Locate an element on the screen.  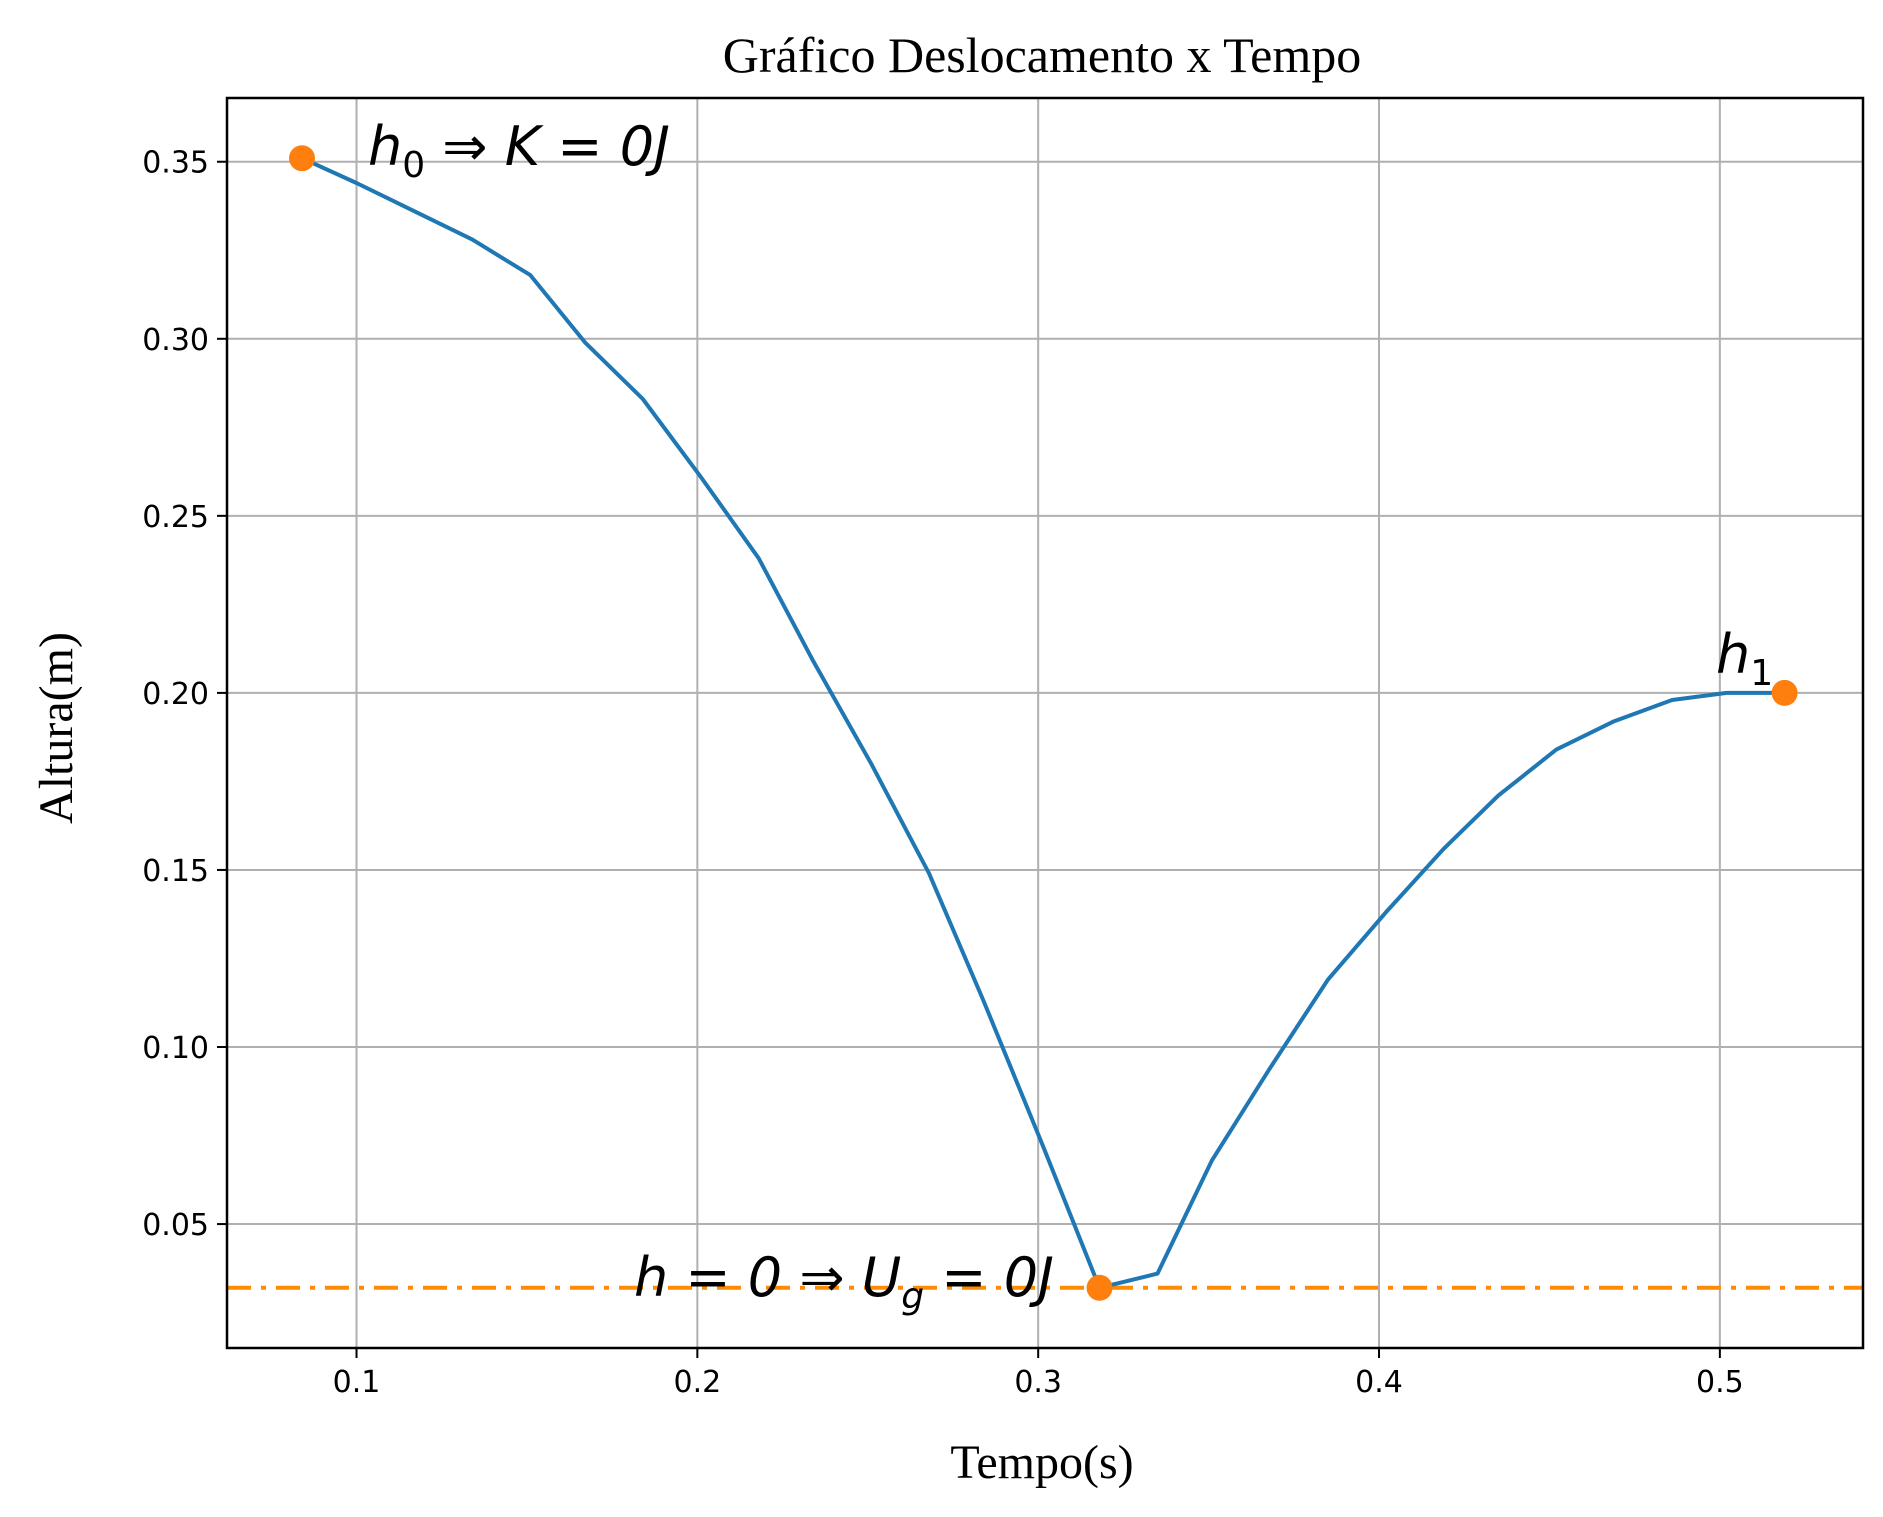
x-tick-label: 0.2 is located at coordinates (697, 1382).